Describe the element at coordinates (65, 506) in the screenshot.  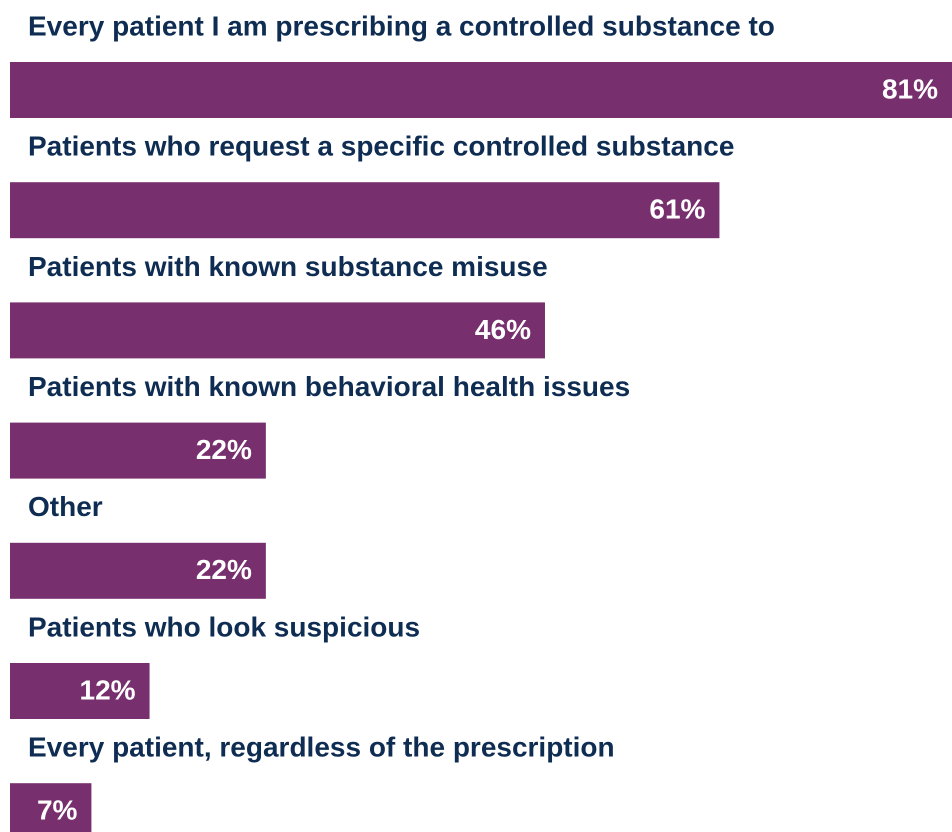
I see `category-label: Other` at that location.